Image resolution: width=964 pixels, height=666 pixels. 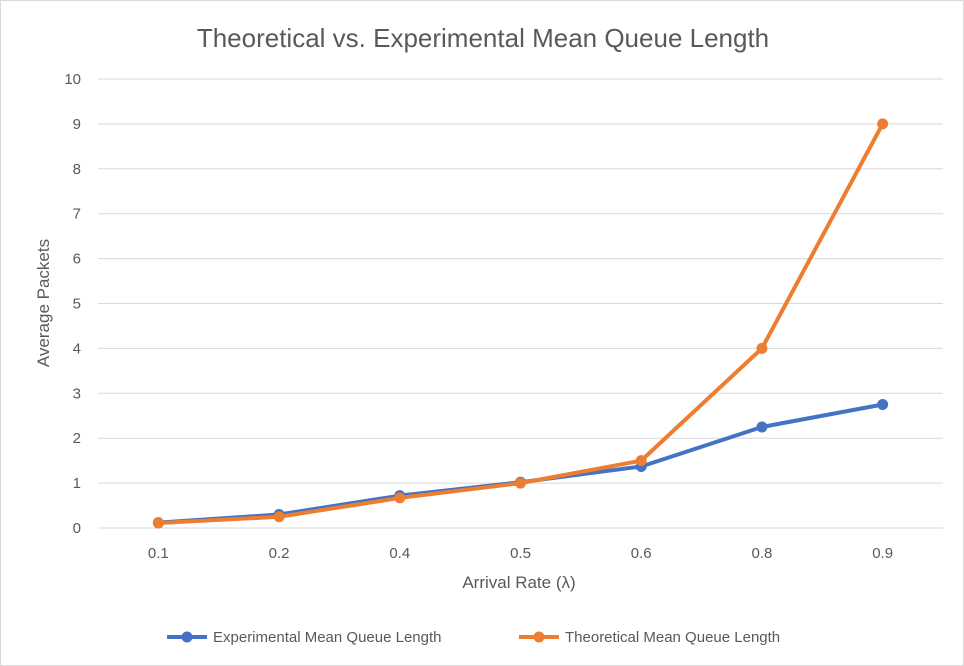 What do you see at coordinates (672, 637) in the screenshot?
I see `legend-label: Theoretical Mean Queue Length` at bounding box center [672, 637].